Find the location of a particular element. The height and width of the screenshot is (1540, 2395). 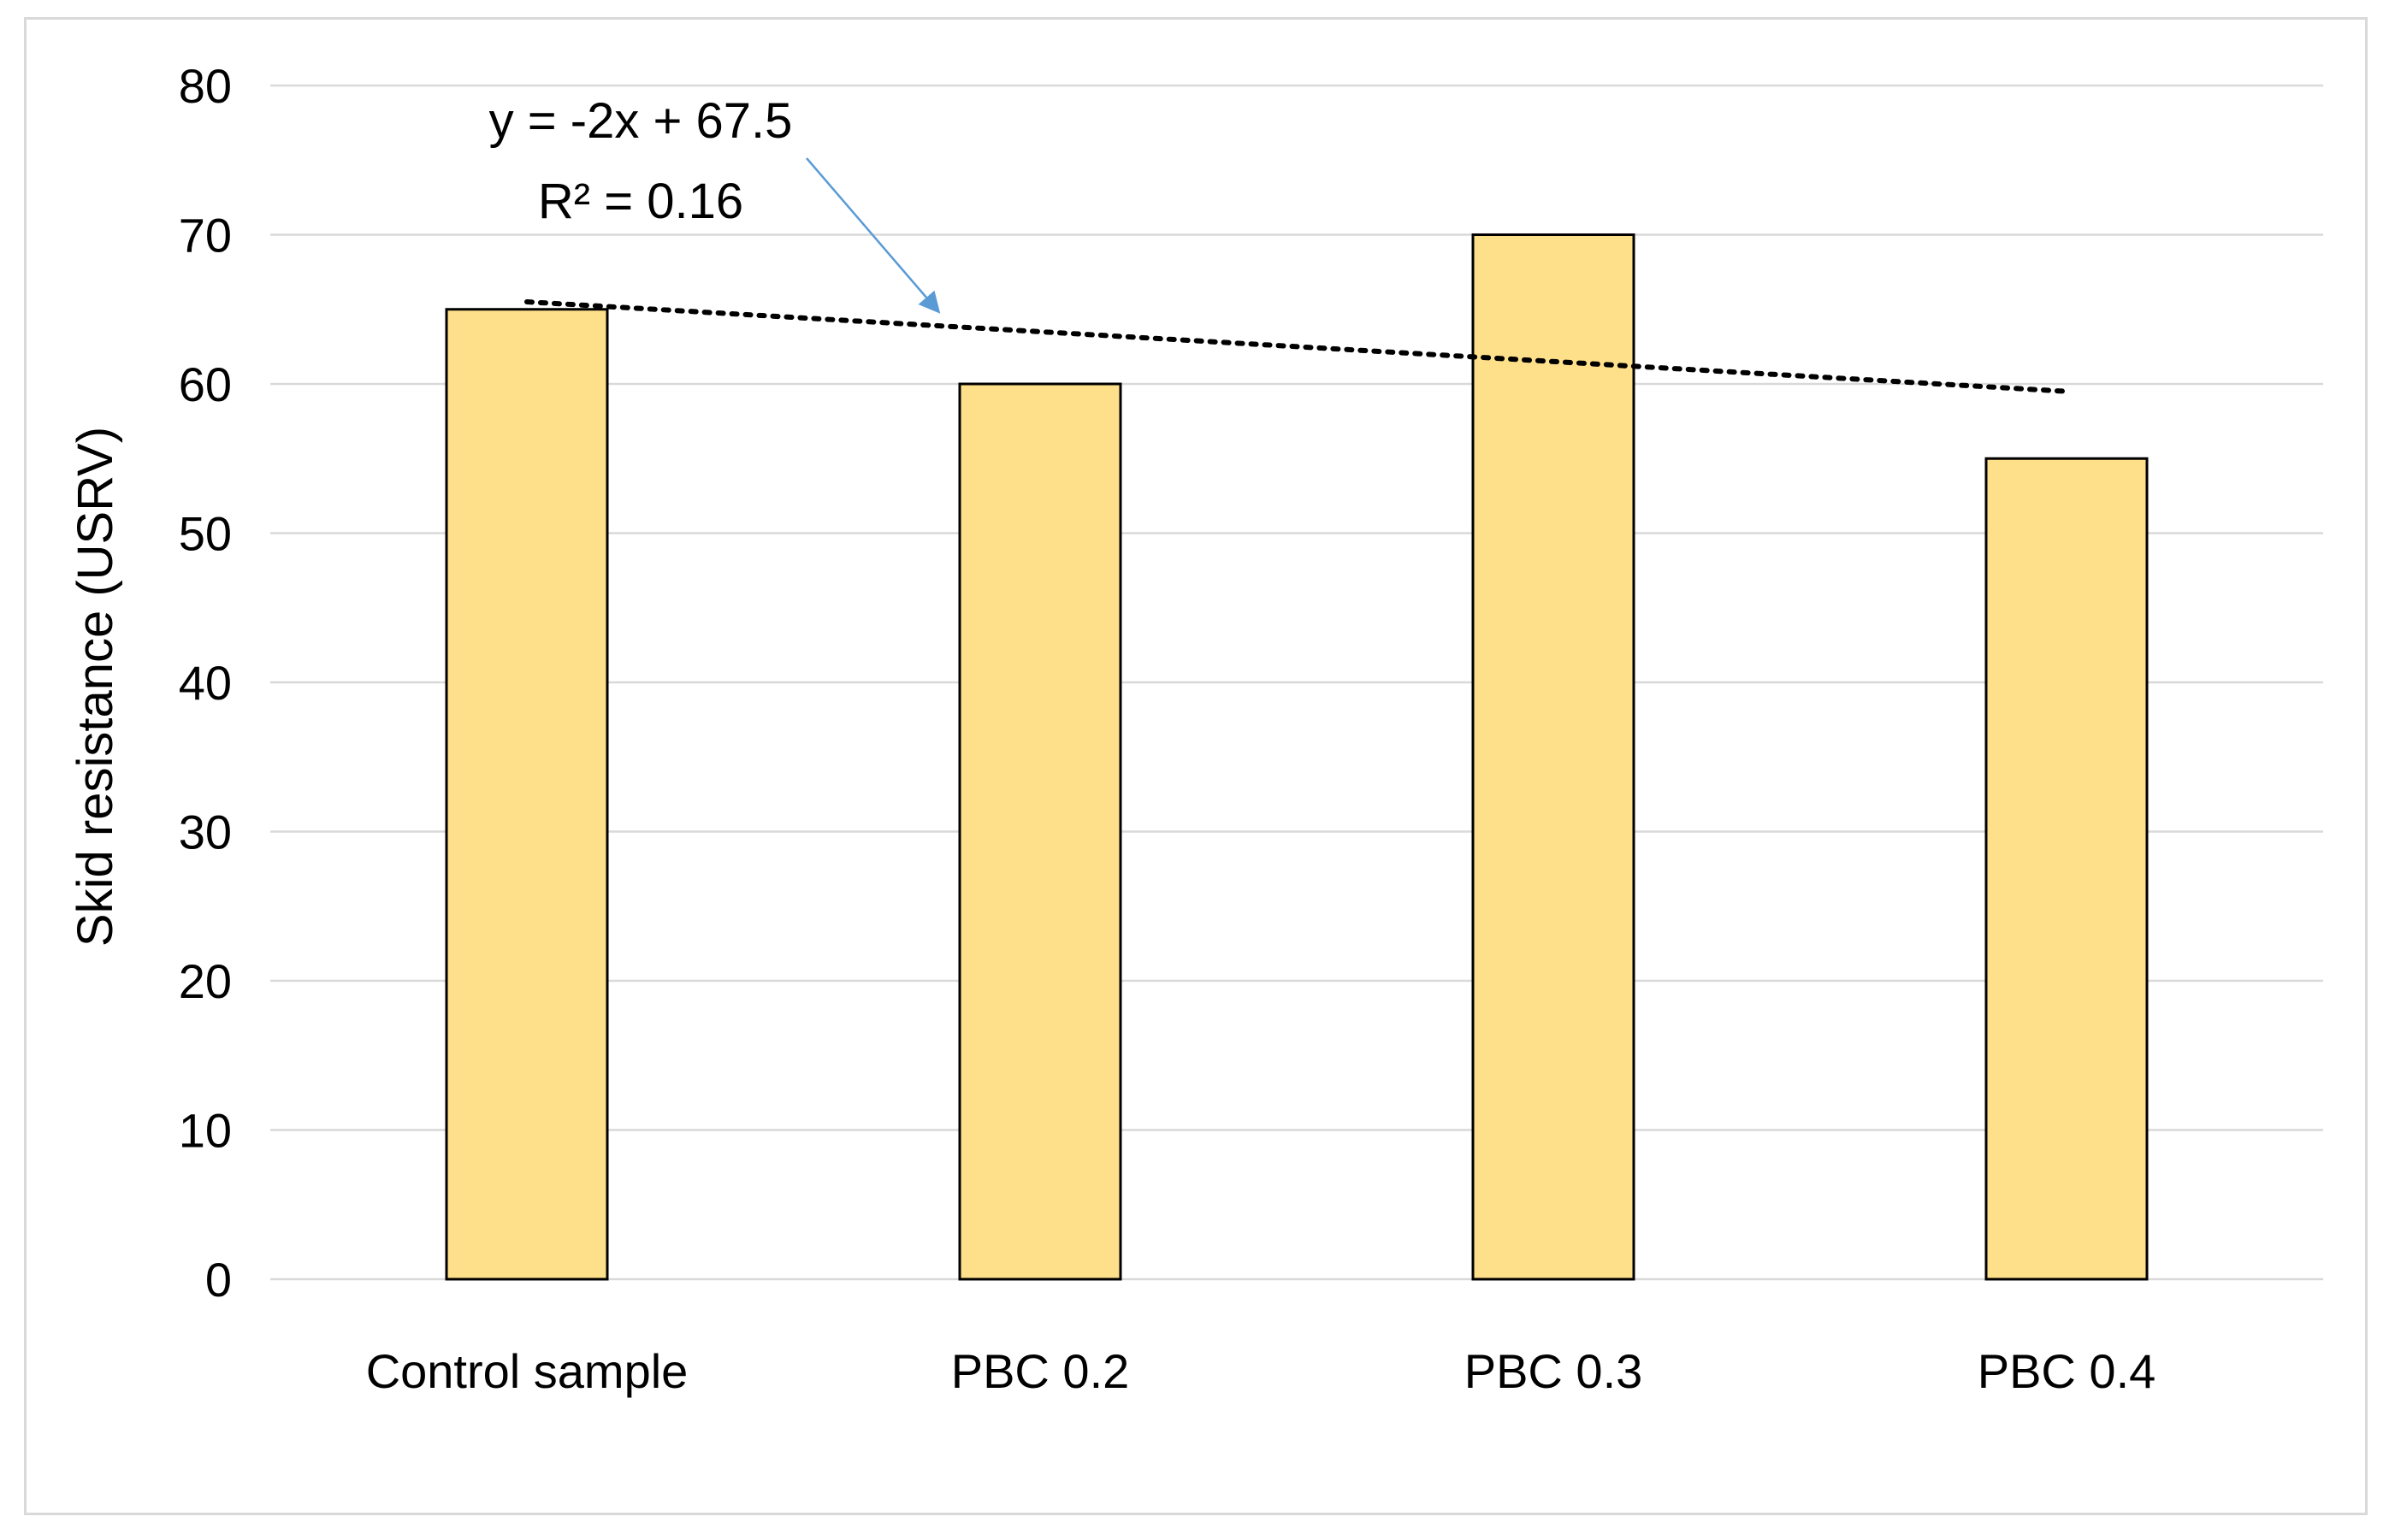

trendline-annotation: y = -2x + 67.5 R² = 0.16 is located at coordinates (715, 204).